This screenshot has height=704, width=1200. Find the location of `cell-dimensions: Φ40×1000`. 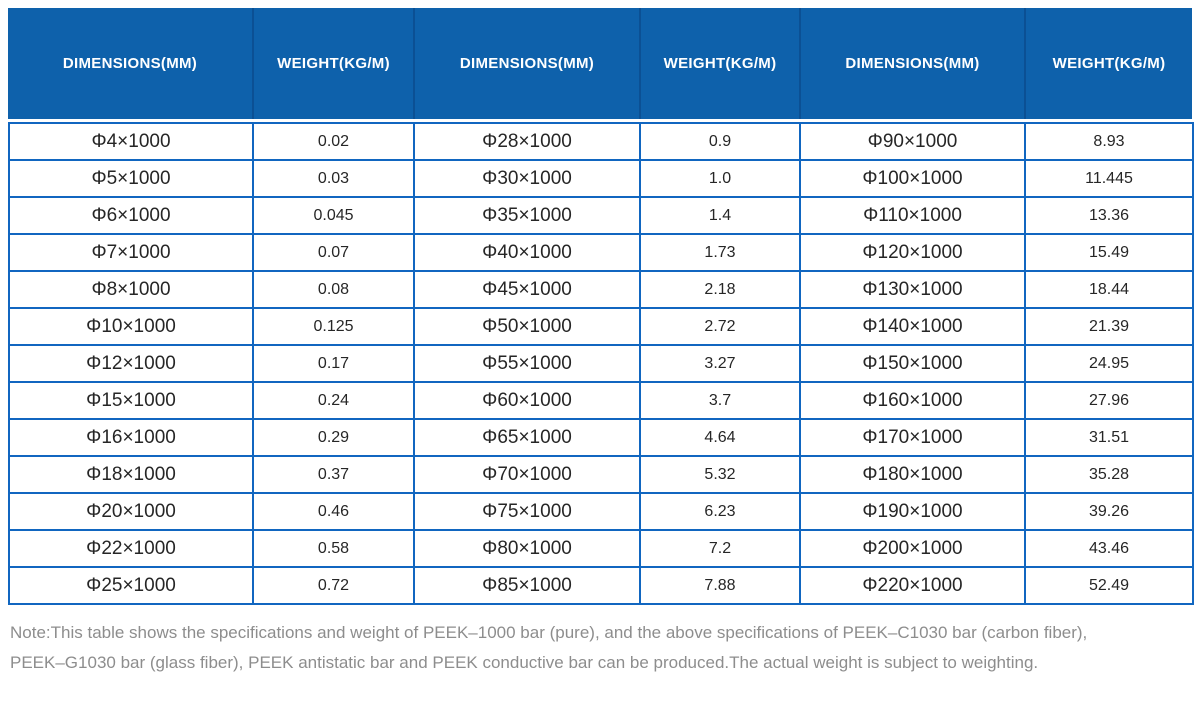

cell-dimensions: Φ40×1000 is located at coordinates (527, 252).